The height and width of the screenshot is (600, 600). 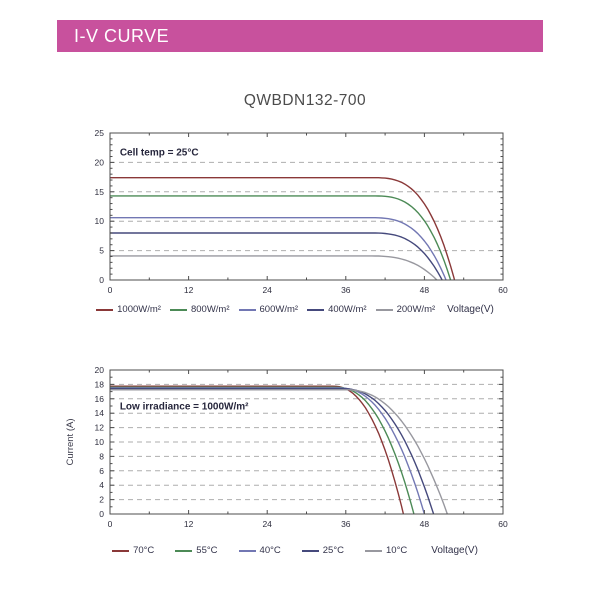 I want to click on section-header-banner: I-V CURVE, so click(x=300, y=36).